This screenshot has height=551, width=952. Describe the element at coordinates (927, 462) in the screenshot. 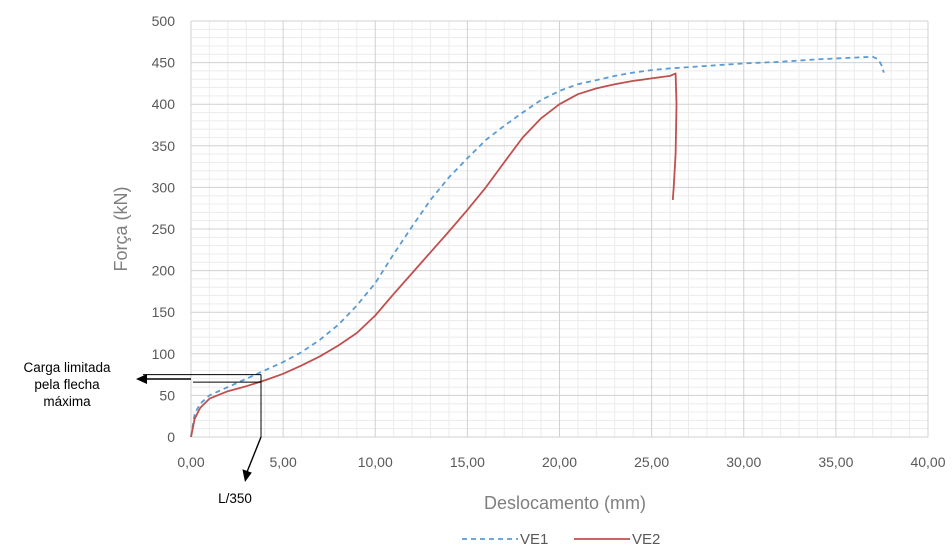

I see `x-tick-label: 40,00` at that location.